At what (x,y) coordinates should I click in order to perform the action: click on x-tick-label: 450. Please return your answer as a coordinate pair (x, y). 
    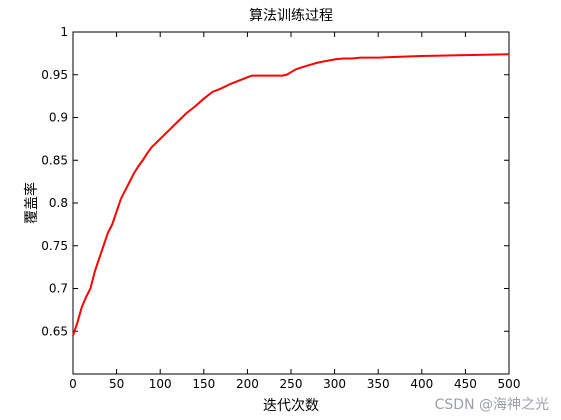
    Looking at the image, I should click on (465, 384).